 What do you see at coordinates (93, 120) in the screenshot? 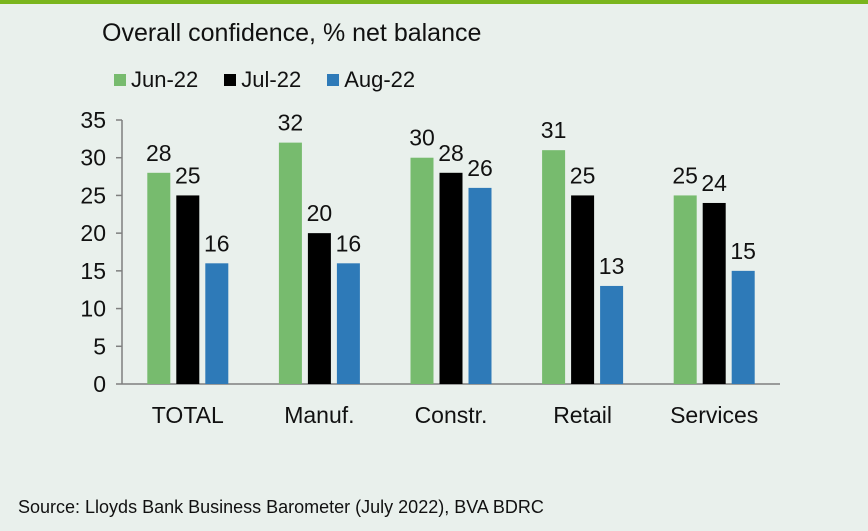
I see `y-tick-label: 35` at bounding box center [93, 120].